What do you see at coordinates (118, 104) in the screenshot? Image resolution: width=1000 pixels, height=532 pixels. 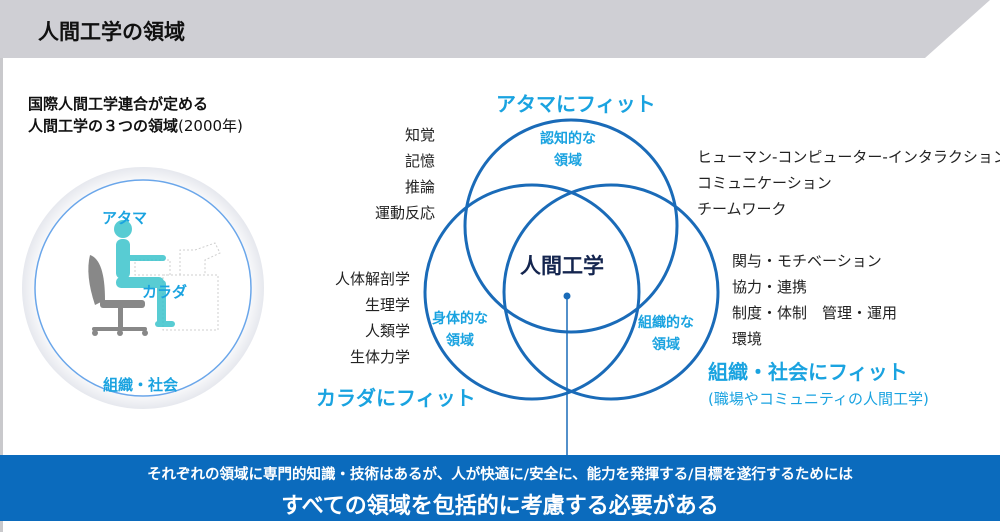 I see `subtitle-line1: 国際人間工学連合が定める` at bounding box center [118, 104].